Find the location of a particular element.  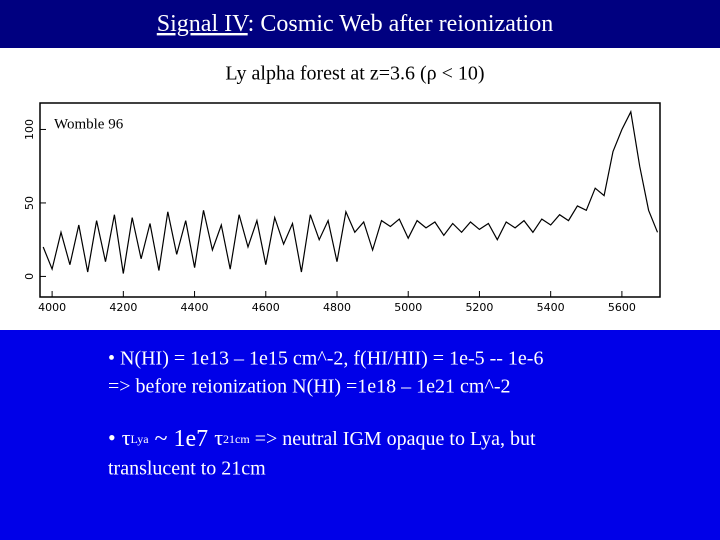

subscript: Lya is located at coordinates (140, 439).